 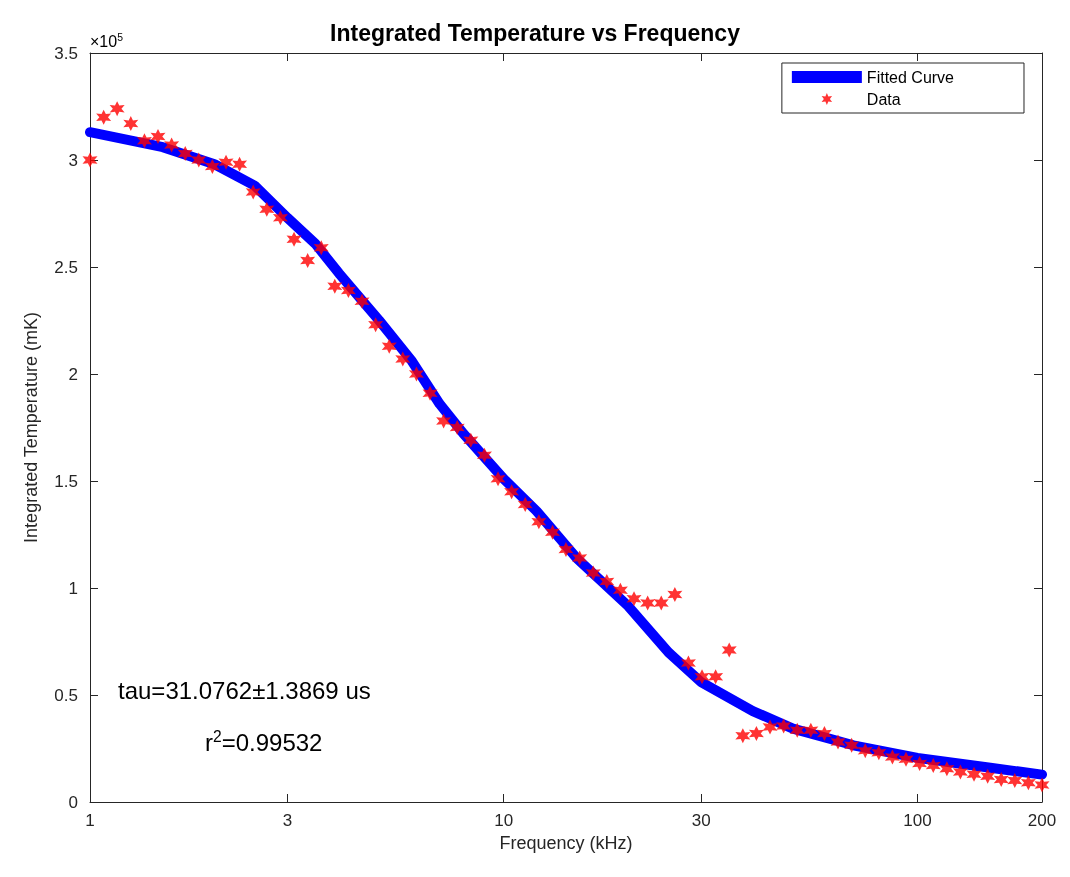 What do you see at coordinates (287, 820) in the screenshot?
I see `x-tick-label: 3` at bounding box center [287, 820].